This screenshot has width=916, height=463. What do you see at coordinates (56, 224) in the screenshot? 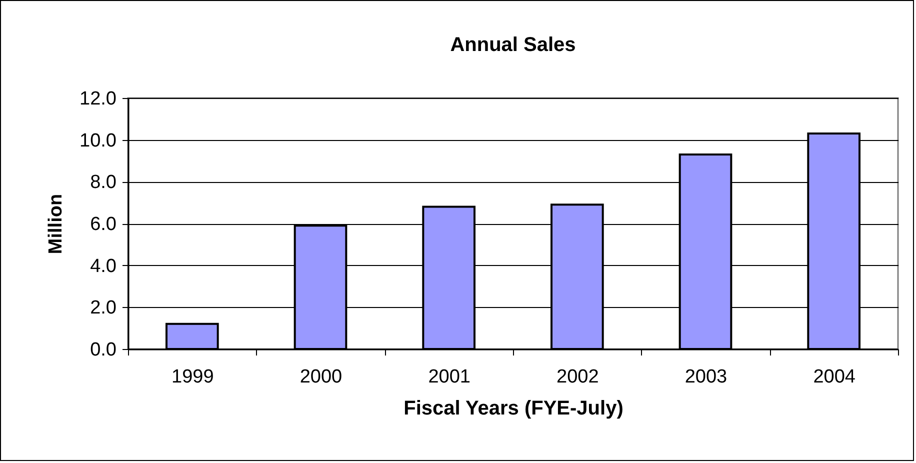
I see `y-axis-title: Million` at bounding box center [56, 224].